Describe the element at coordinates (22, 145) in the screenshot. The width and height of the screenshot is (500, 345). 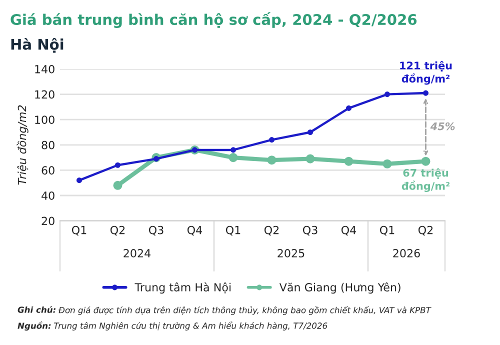
I see `y-axis-title: Triệu đồng/m2` at that location.